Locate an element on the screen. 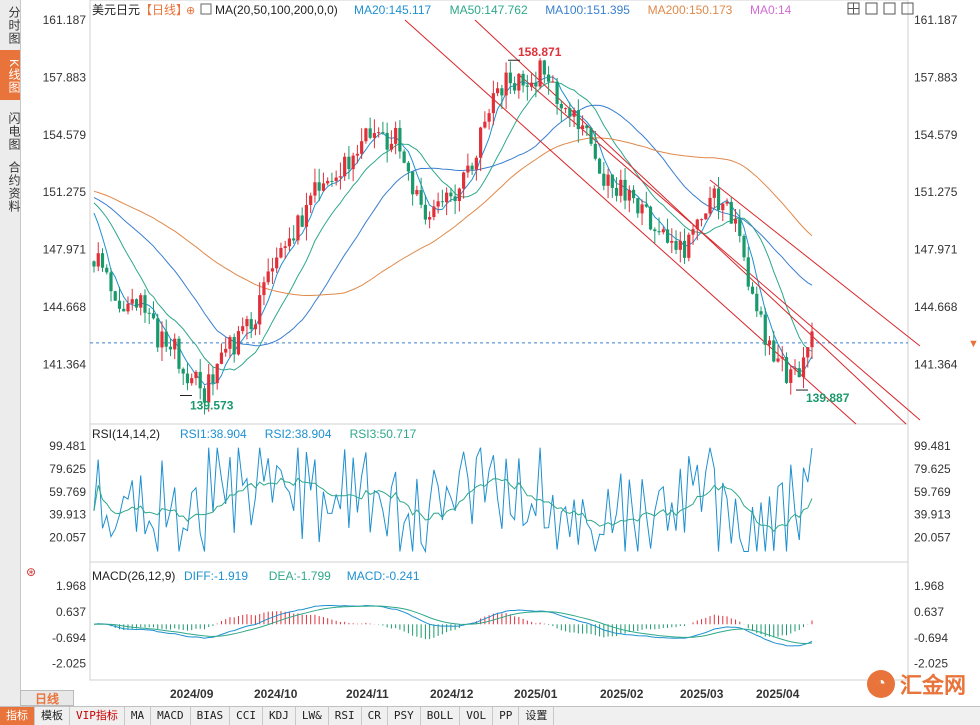 This screenshot has height=725, width=980. x-label-1: 2024/10 is located at coordinates (276, 694).